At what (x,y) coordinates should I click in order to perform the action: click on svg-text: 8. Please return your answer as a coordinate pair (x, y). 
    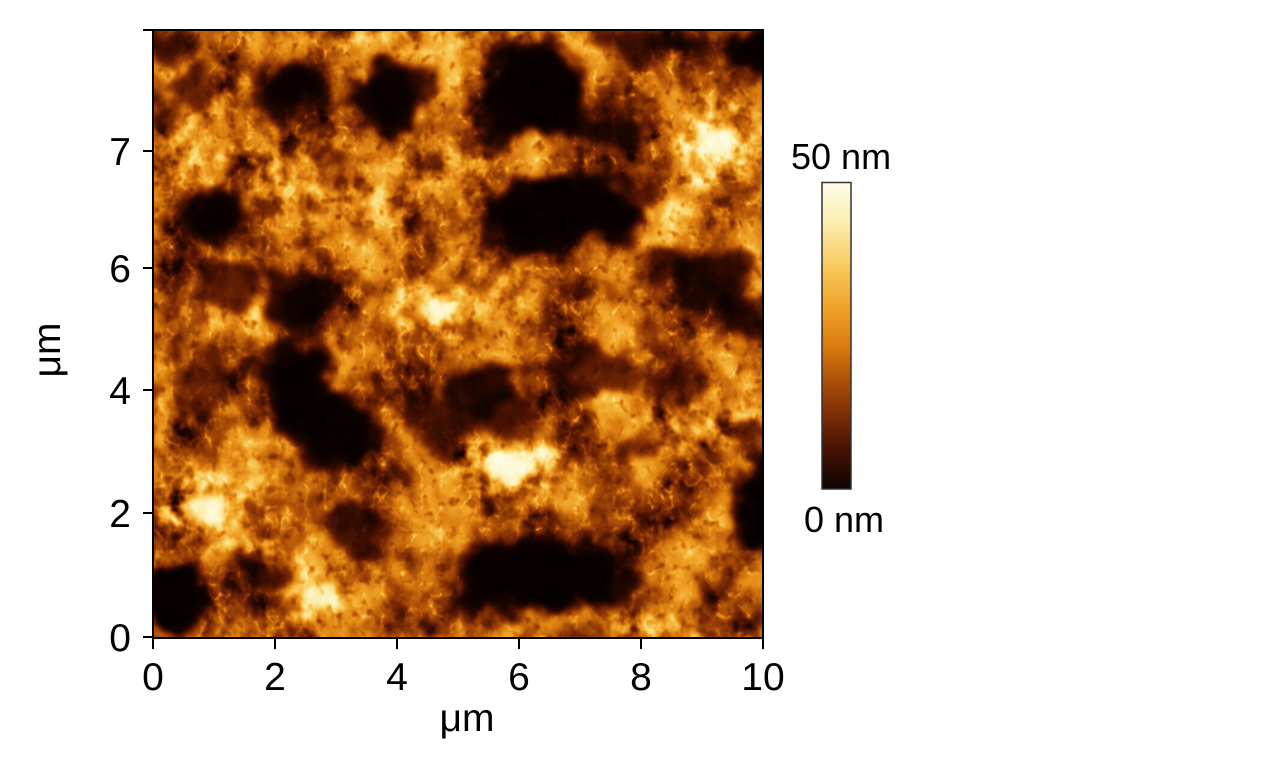
    Looking at the image, I should click on (641, 677).